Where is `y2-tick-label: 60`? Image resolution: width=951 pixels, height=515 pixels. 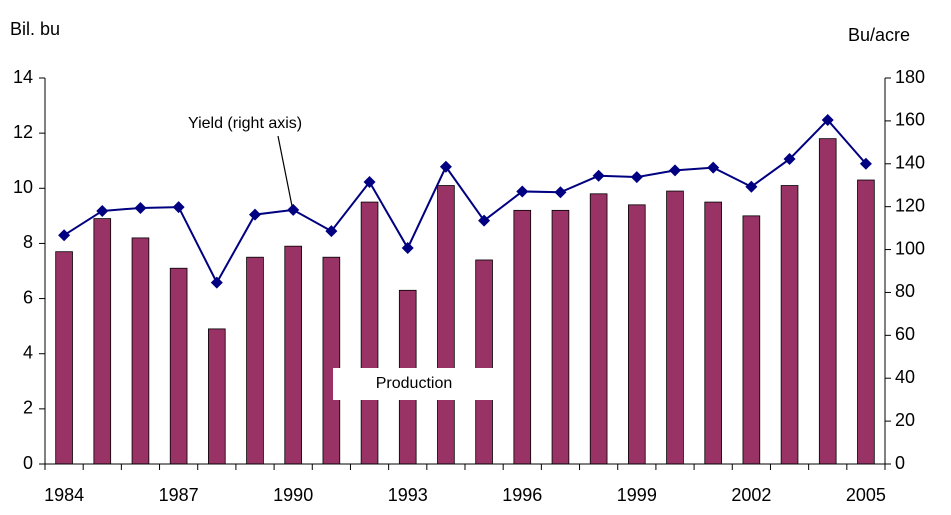 y2-tick-label: 60 is located at coordinates (905, 334).